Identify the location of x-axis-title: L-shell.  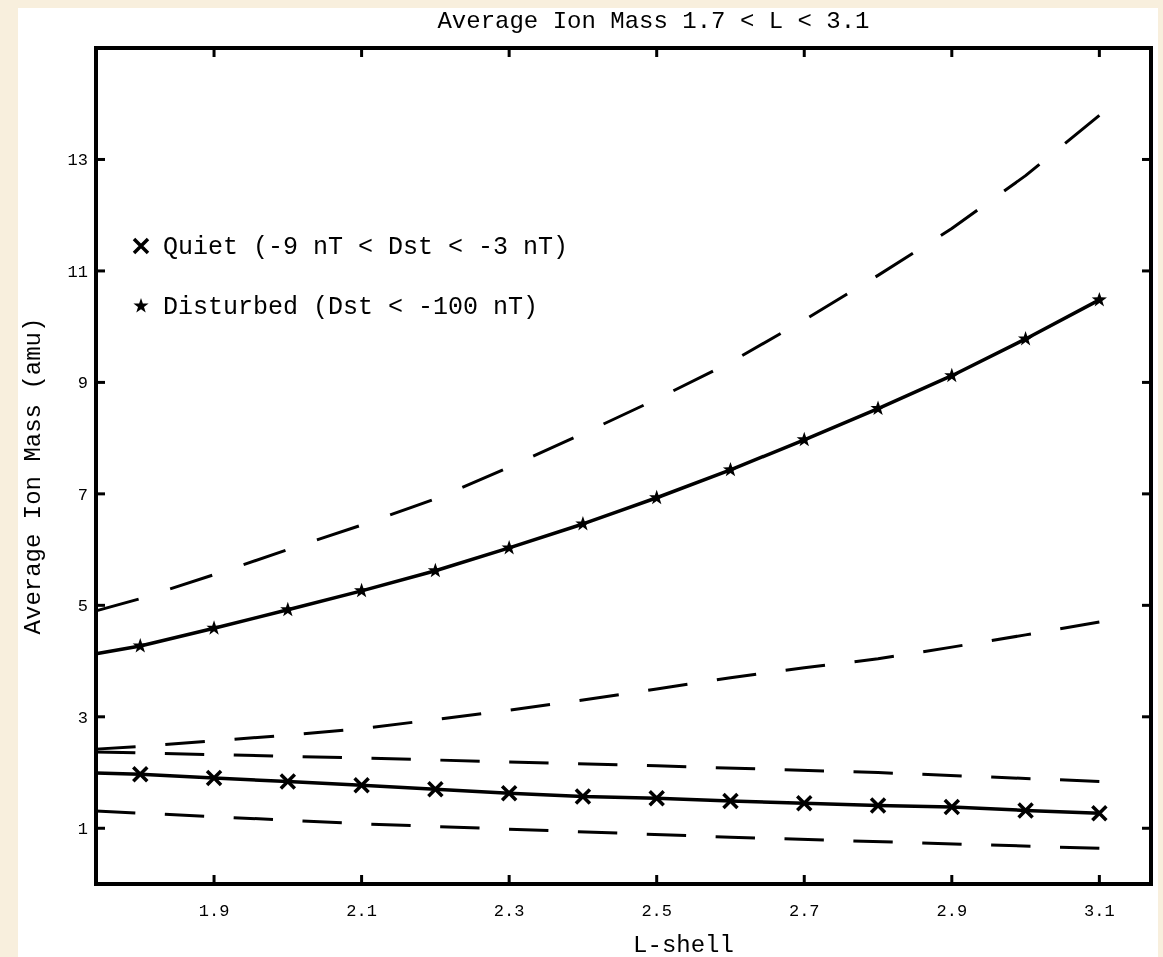
(683, 944).